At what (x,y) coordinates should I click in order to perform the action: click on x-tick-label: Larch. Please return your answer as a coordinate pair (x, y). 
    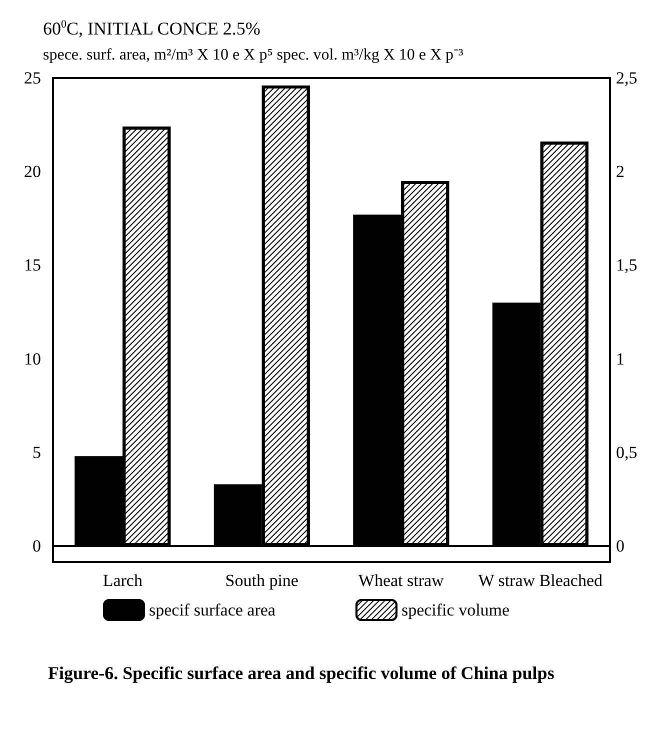
    Looking at the image, I should click on (122, 580).